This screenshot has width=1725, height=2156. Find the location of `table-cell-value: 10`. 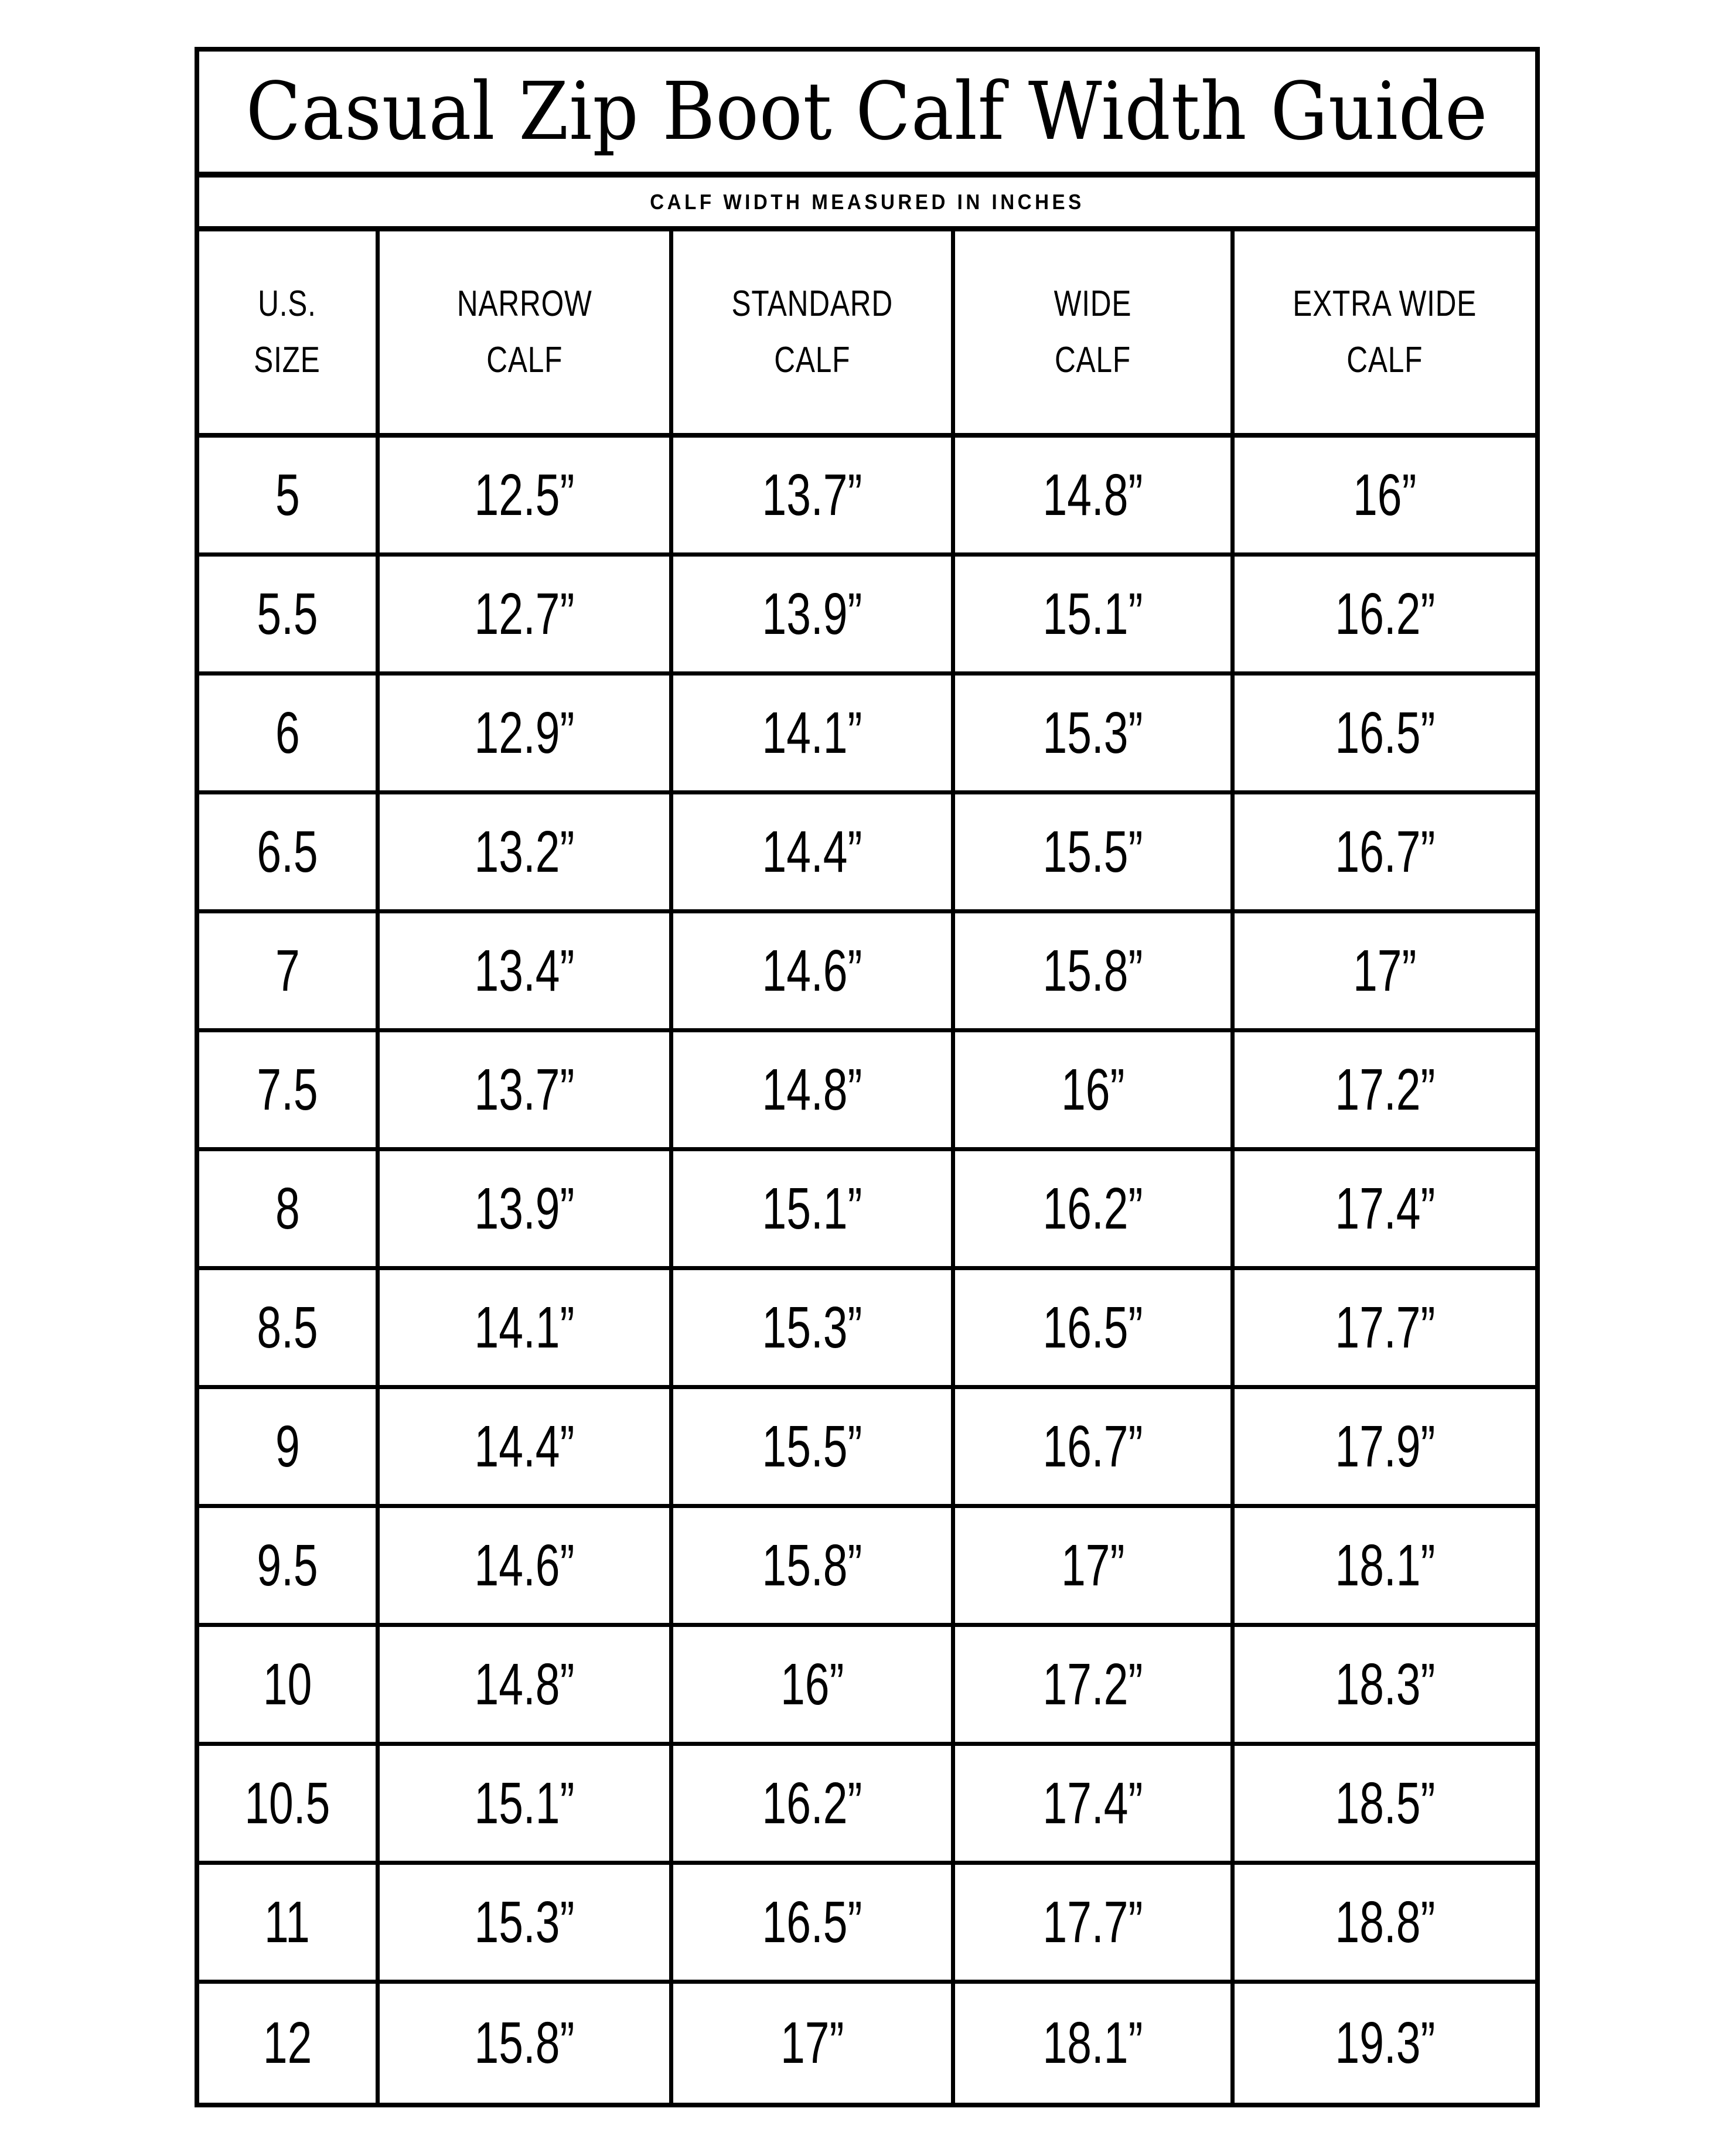

table-cell-value: 10 is located at coordinates (287, 1684).